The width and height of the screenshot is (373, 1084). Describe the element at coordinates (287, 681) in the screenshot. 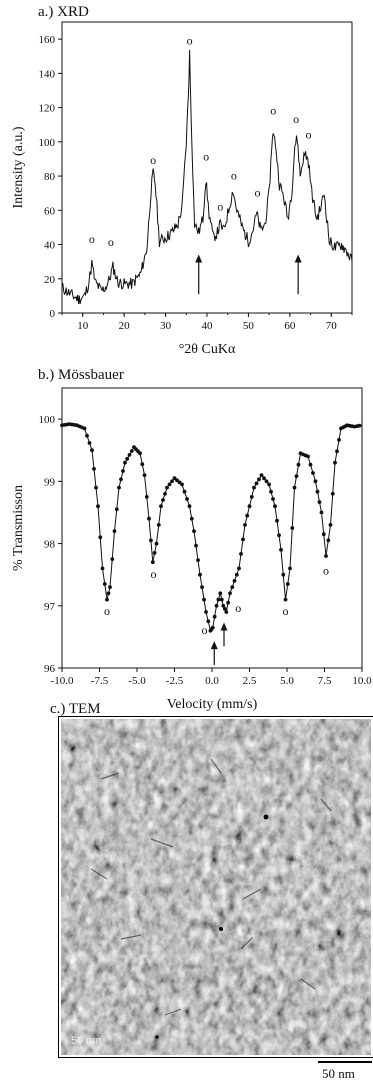

I see `mossbauer-x-tick-label: 5.0` at that location.